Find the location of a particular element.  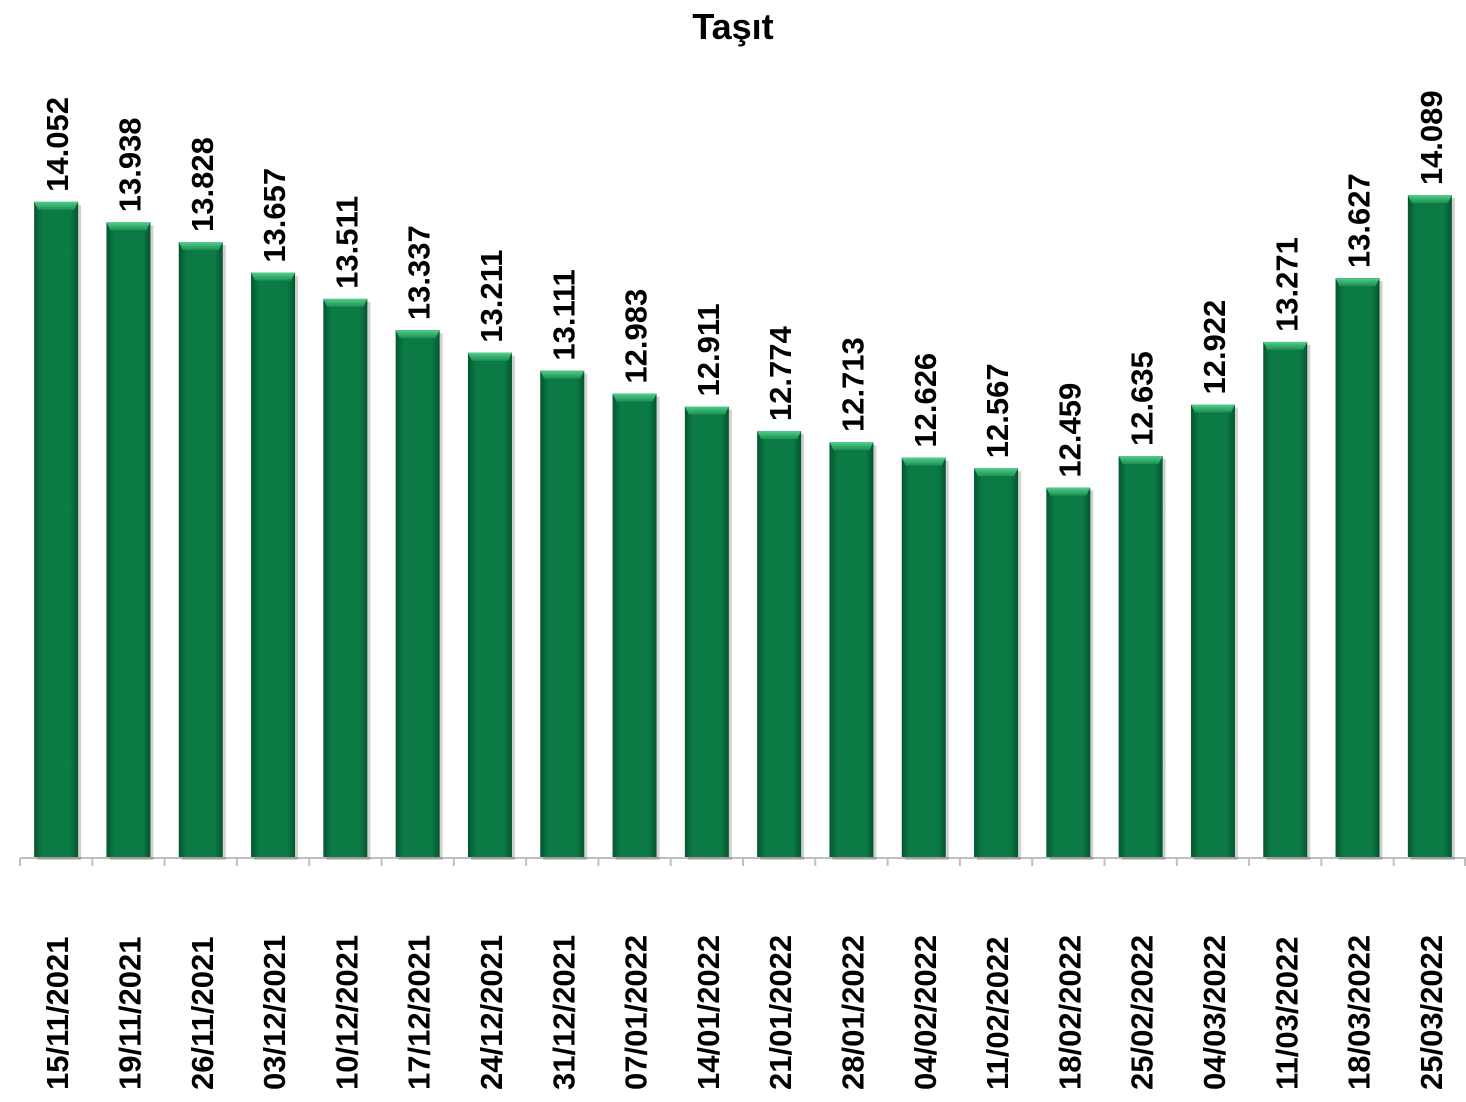

bar-value-label: 12.774 is located at coordinates (780, 374).